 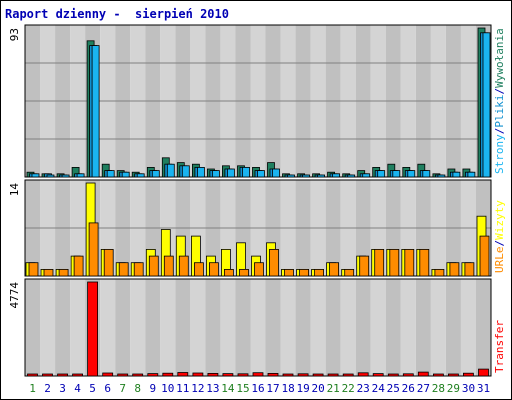 I want to click on day-label: 2, so click(x=47, y=388).